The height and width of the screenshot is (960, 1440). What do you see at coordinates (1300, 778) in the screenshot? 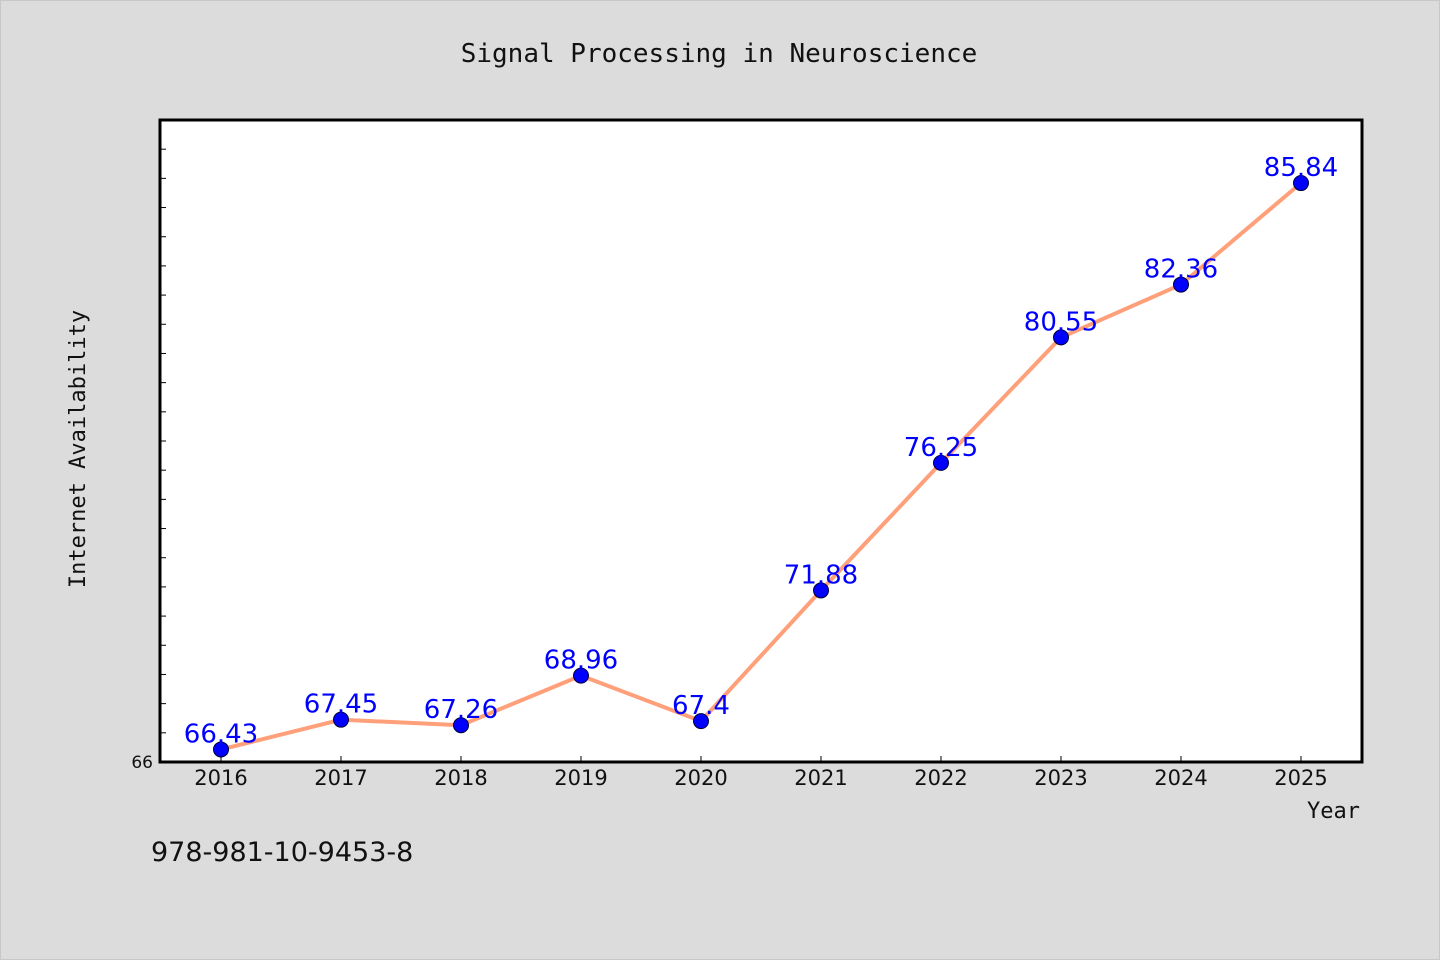
I see `x-tick-label: 2025` at bounding box center [1300, 778].